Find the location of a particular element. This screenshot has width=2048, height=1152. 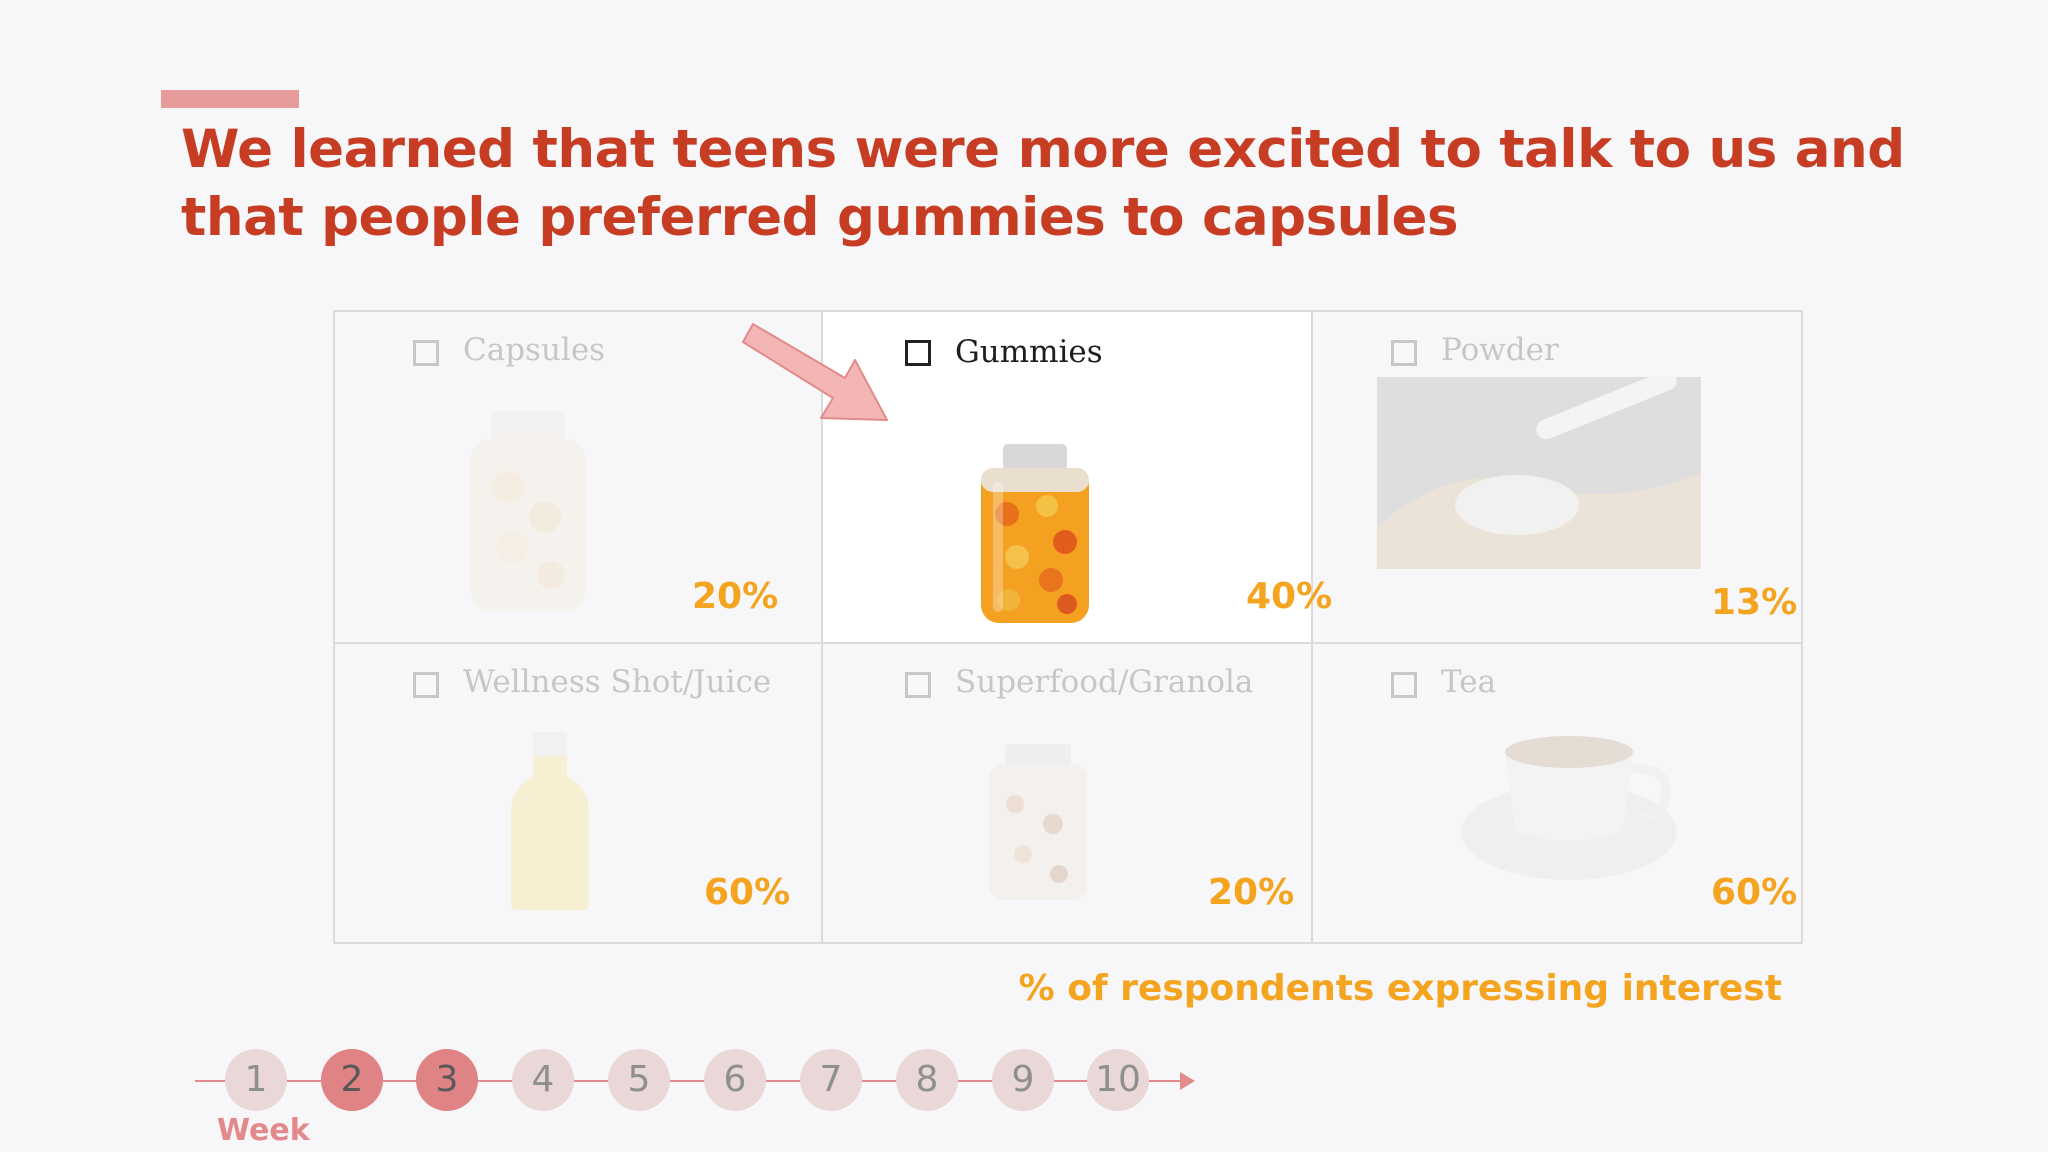

tea-label: Tea is located at coordinates (1469, 682).